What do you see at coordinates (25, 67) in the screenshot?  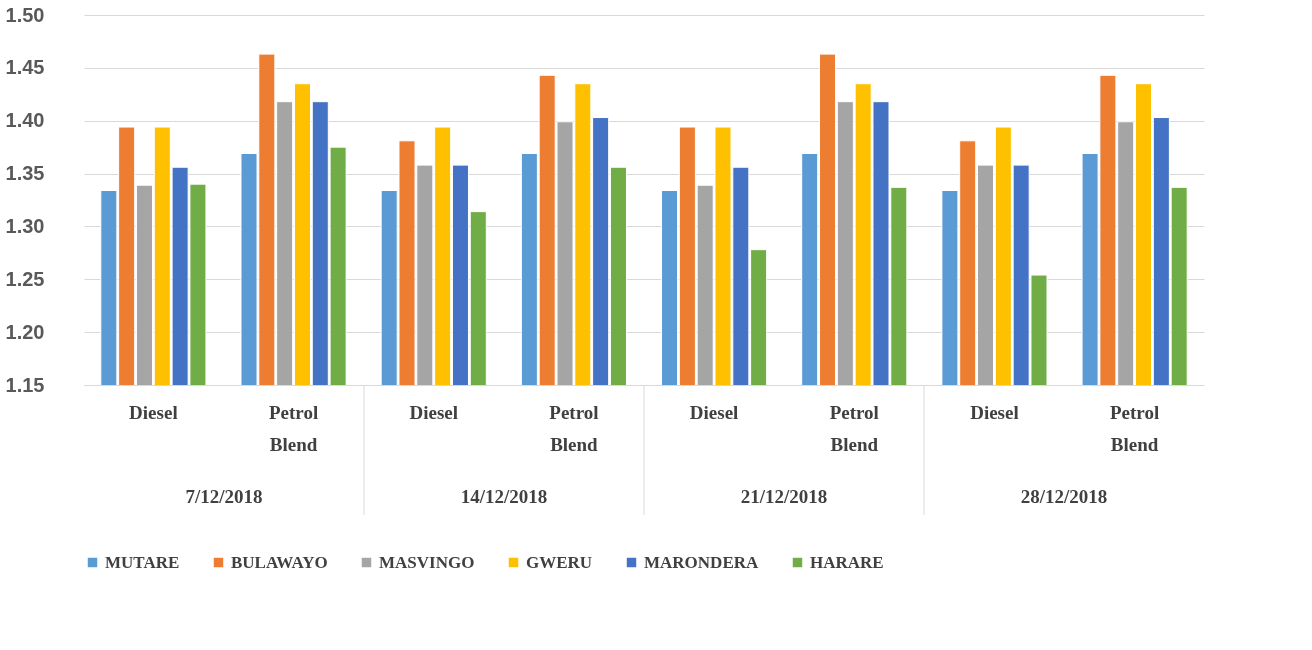 I see `y-tick-label: 1.45` at bounding box center [25, 67].